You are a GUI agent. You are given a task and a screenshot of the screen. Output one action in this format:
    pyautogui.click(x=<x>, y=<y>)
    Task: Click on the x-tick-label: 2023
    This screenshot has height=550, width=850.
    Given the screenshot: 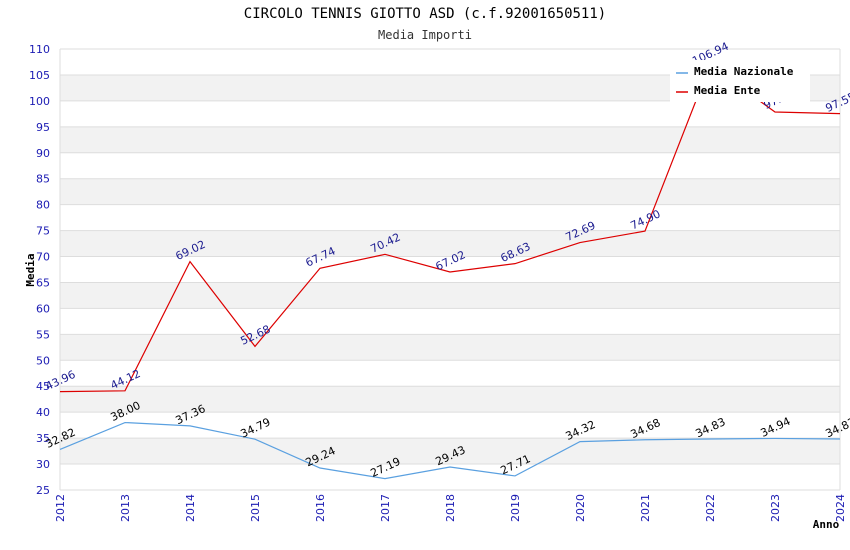 What is the action you would take?
    pyautogui.click(x=775, y=508)
    